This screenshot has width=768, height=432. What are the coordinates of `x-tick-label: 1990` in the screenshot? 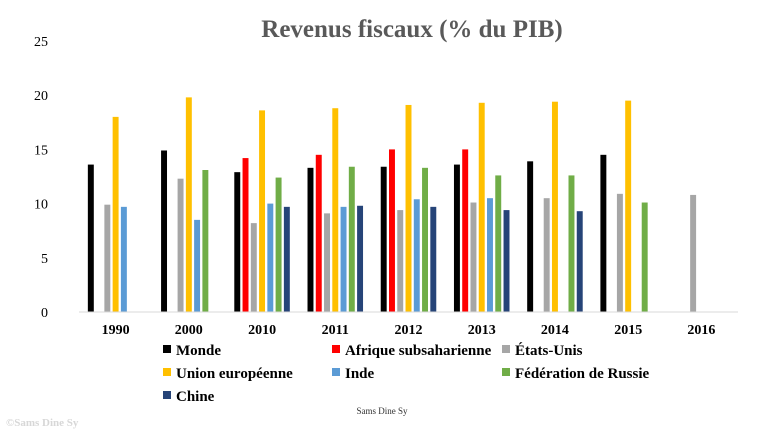 It's located at (116, 330).